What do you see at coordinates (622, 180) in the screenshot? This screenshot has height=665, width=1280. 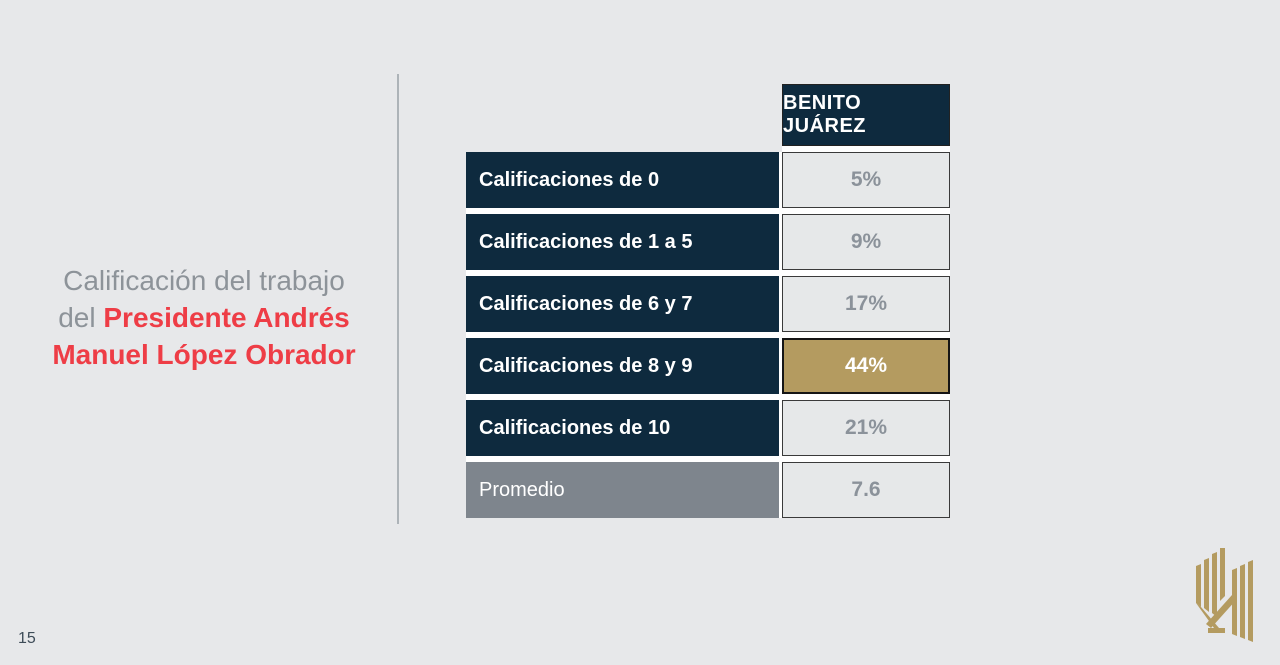 I see `row-label: Calificaciones de 0` at bounding box center [622, 180].